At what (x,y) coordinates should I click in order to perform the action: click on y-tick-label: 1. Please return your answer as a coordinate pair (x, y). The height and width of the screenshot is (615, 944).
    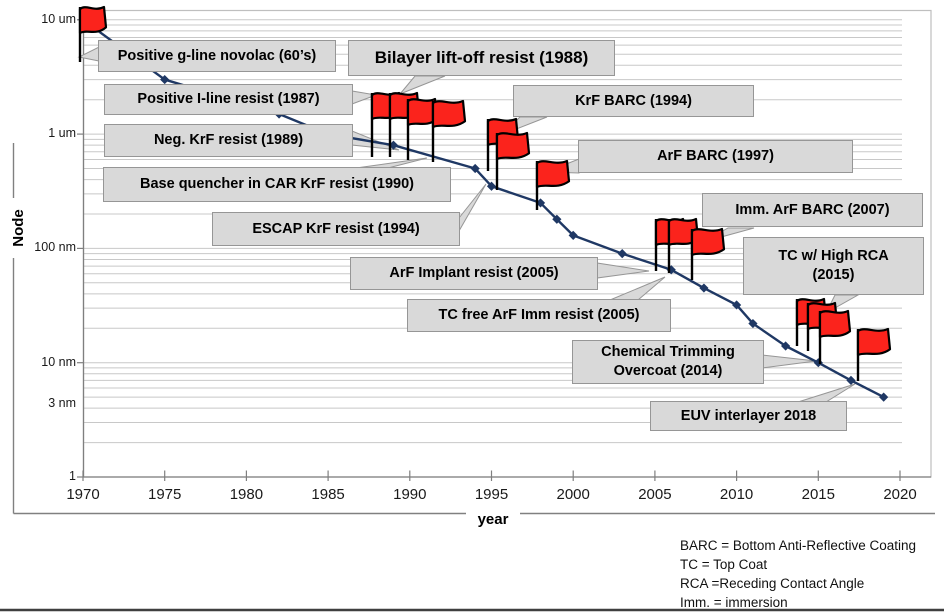
    Looking at the image, I should click on (72, 476).